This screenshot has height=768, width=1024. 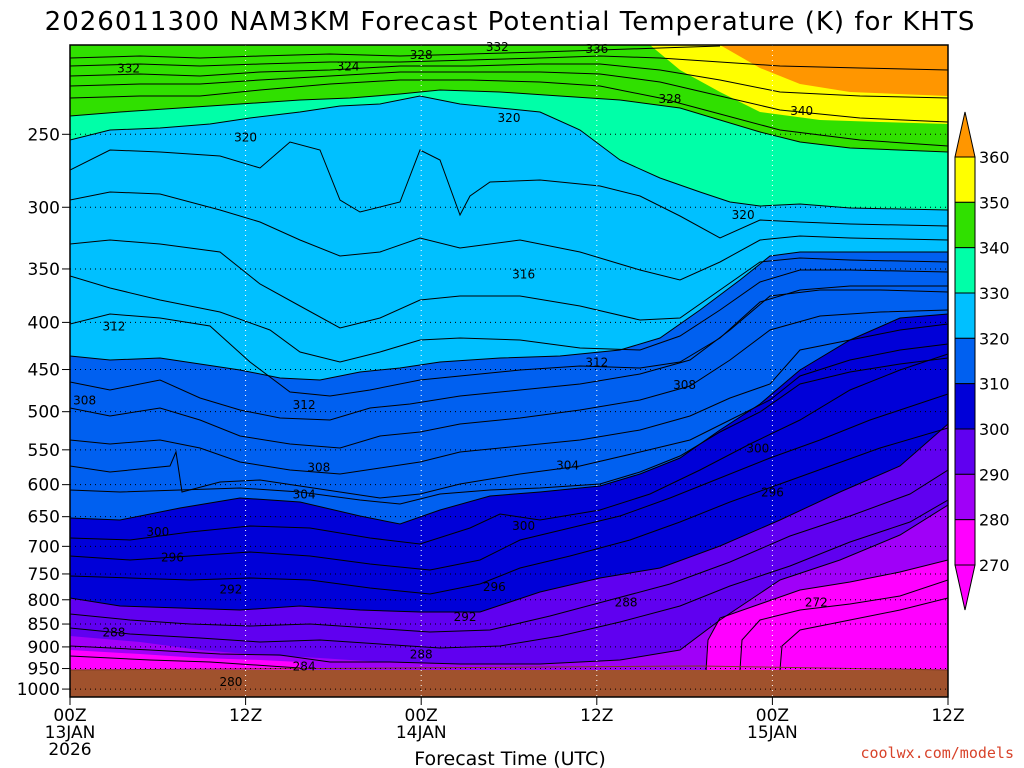 What do you see at coordinates (44, 270) in the screenshot?
I see `y-tick-label: 350` at bounding box center [44, 270].